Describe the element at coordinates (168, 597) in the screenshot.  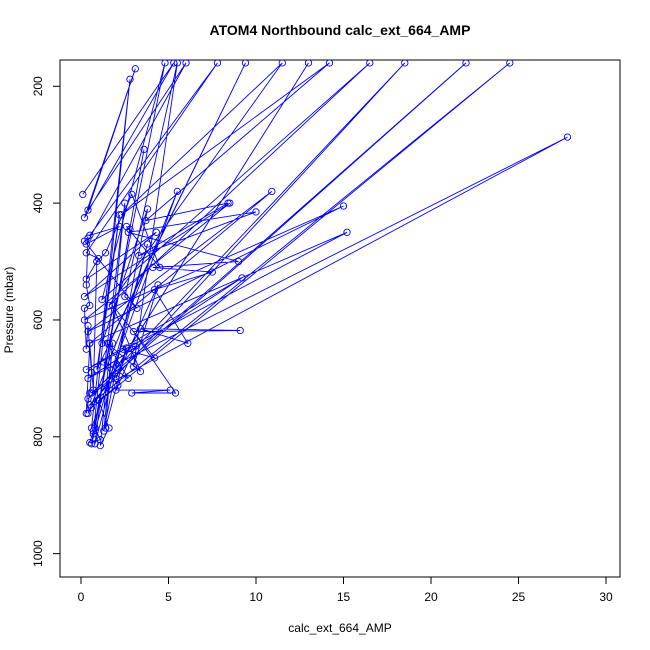
I see `x-tick-label: 5` at that location.